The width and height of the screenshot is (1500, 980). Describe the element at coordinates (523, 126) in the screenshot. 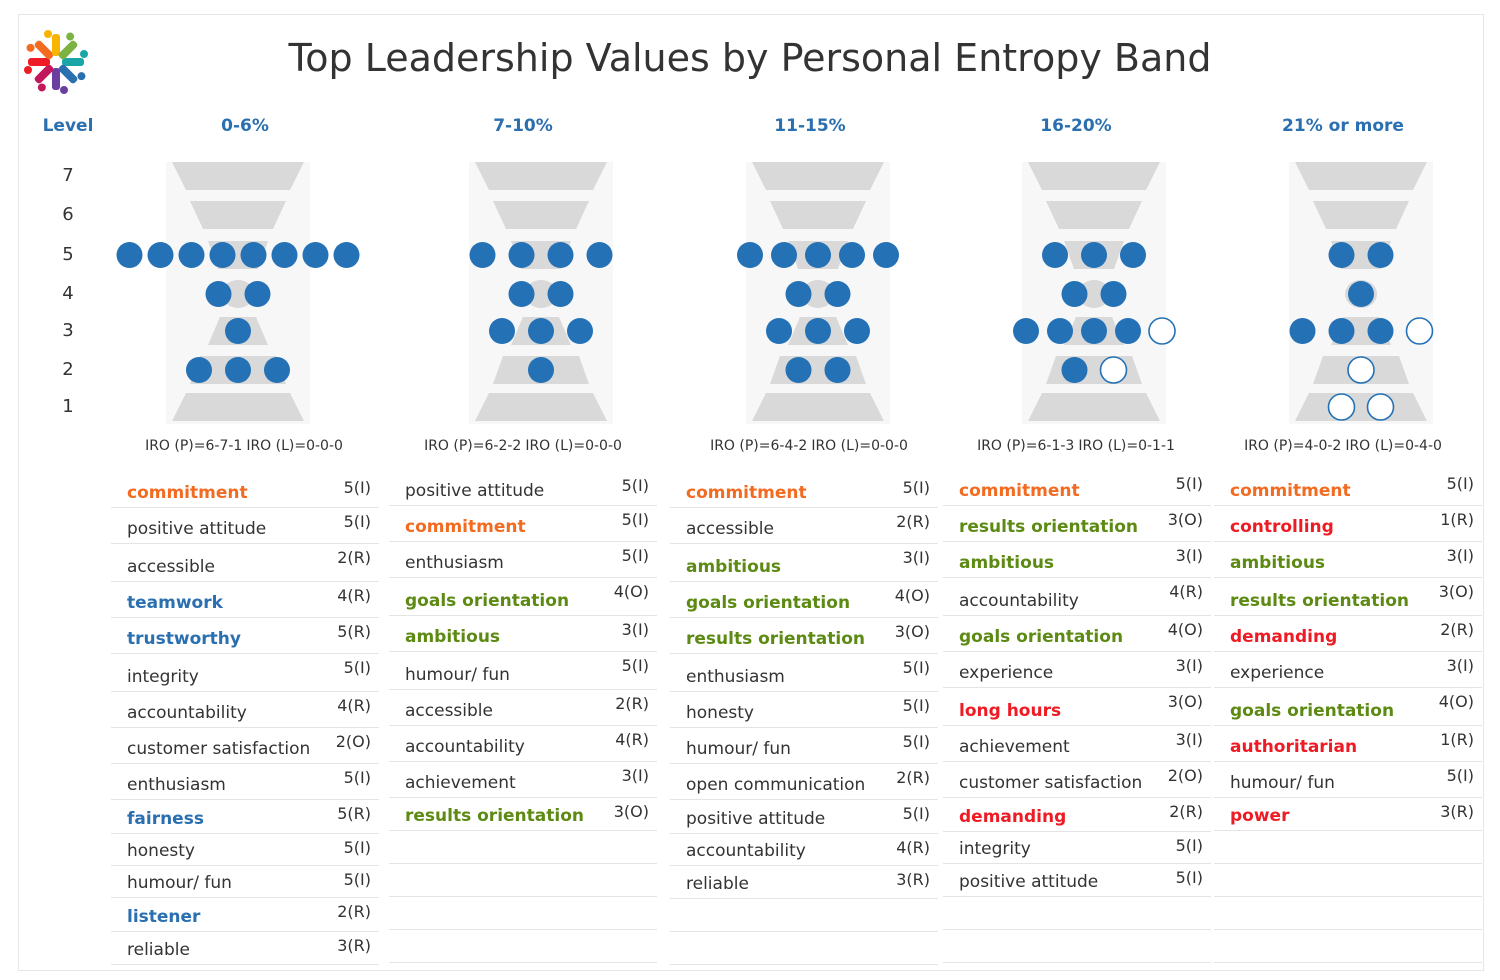

I see `band-header: 7-10%` at that location.